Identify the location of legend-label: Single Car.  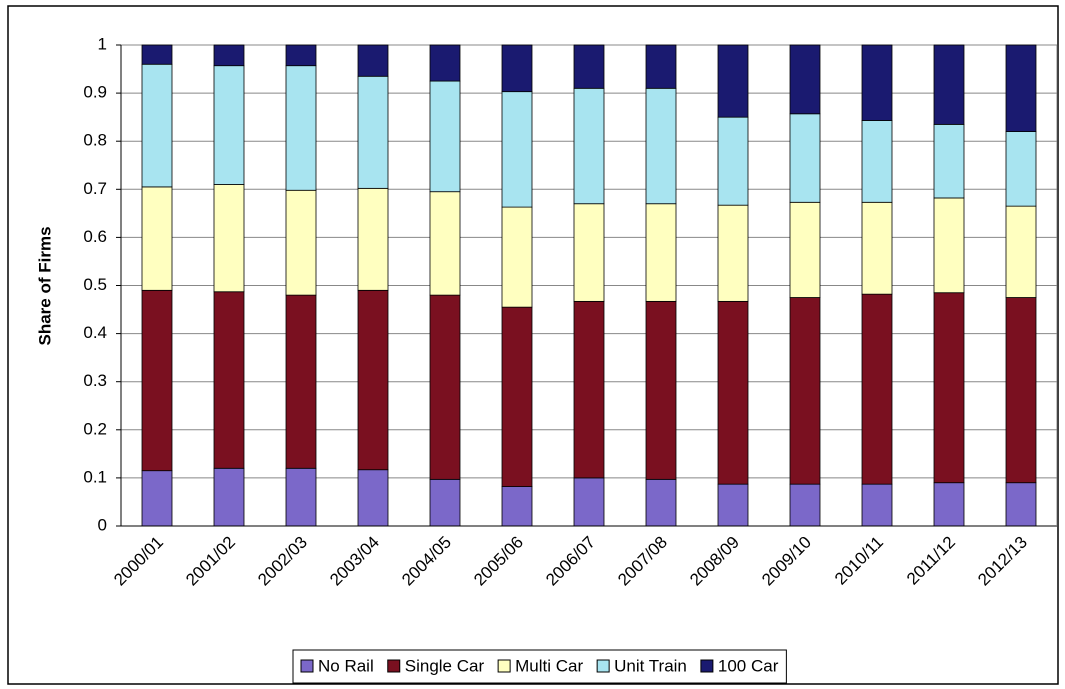
(445, 665).